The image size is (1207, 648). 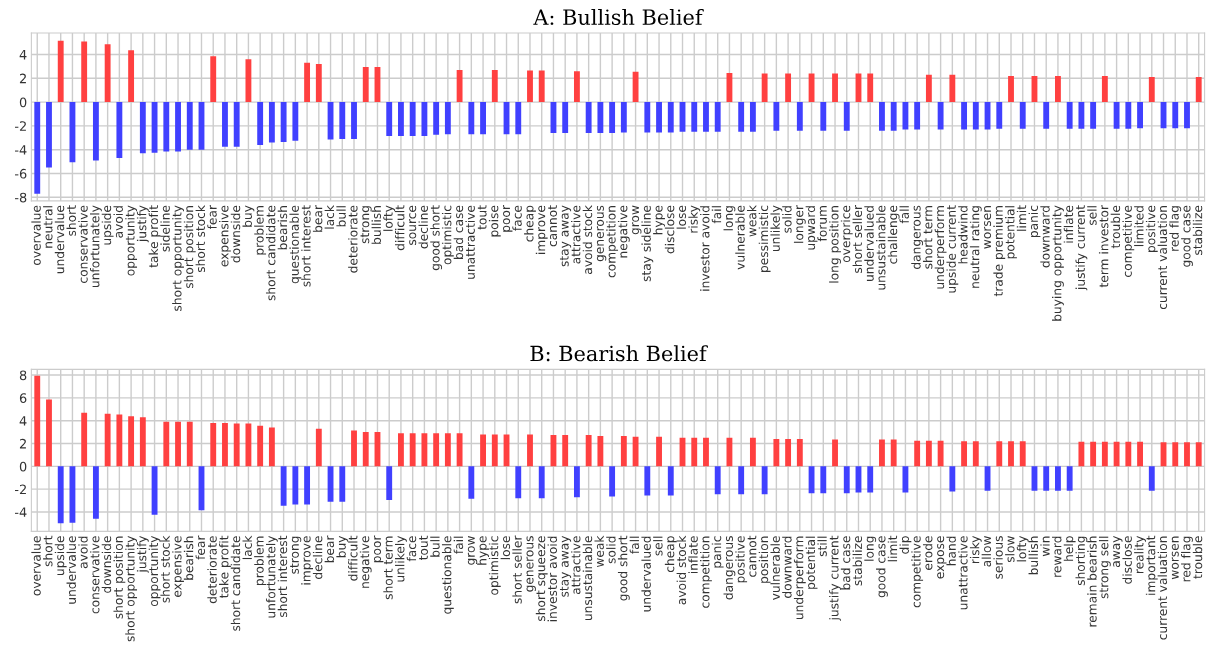 What do you see at coordinates (212, 570) in the screenshot?
I see `x-tick-label: deteriorate` at bounding box center [212, 570].